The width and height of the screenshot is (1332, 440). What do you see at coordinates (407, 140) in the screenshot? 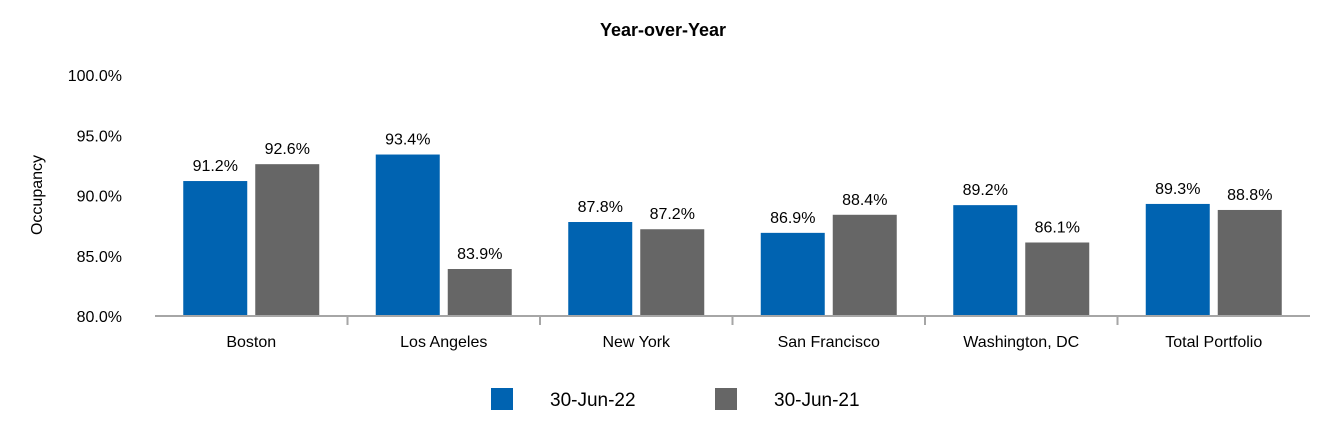
I see `data-label: 93.4%` at bounding box center [407, 140].